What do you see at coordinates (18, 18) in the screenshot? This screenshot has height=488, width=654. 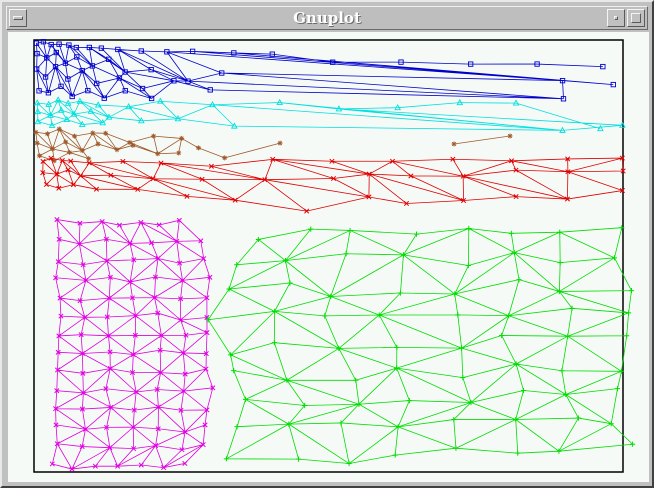 I see `window-menu-button` at bounding box center [18, 18].